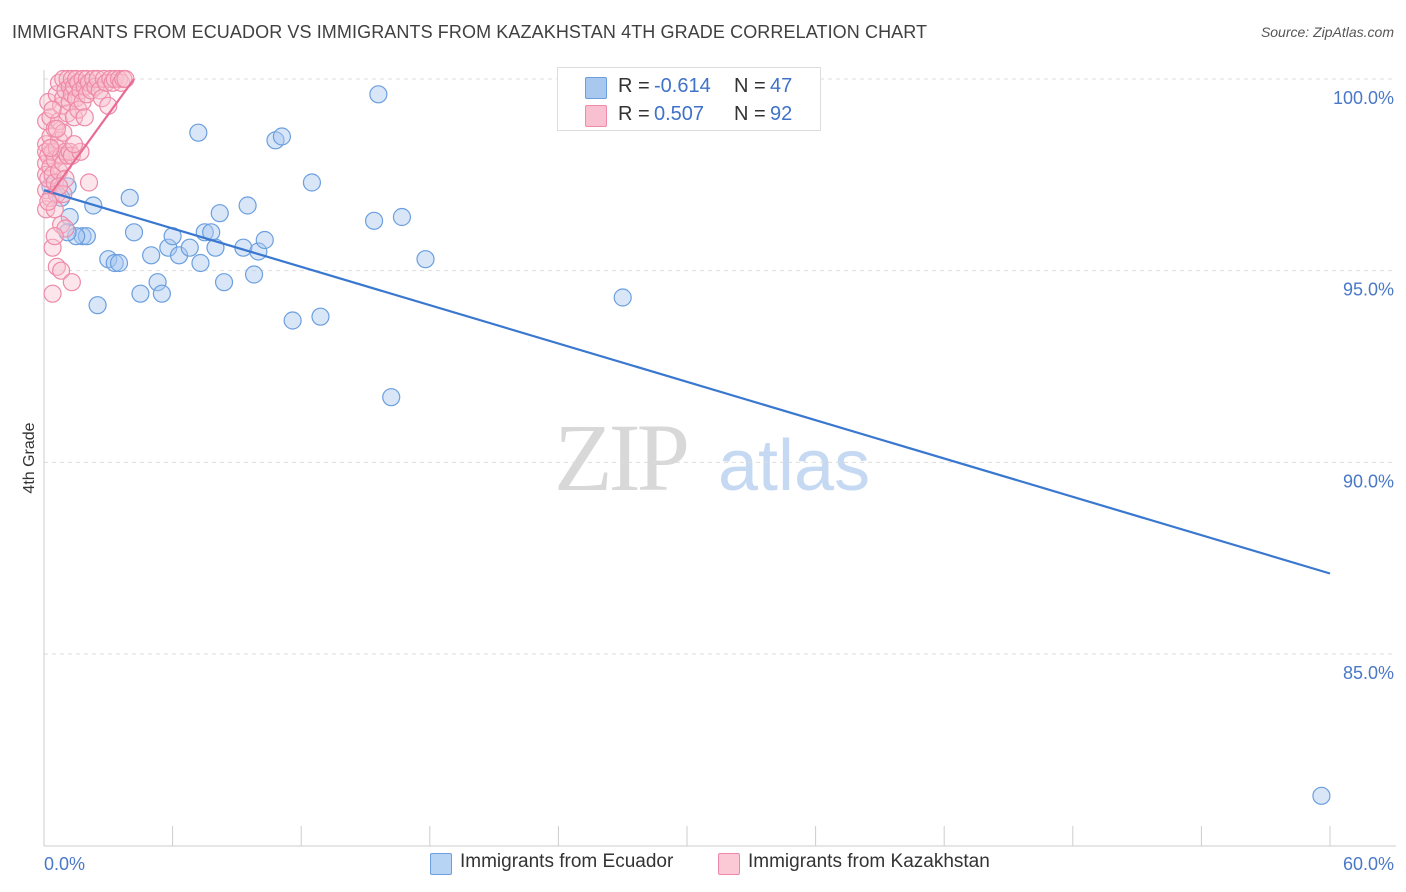  What do you see at coordinates (781, 114) in the screenshot?
I see `legend-n-value: 92` at bounding box center [781, 114].